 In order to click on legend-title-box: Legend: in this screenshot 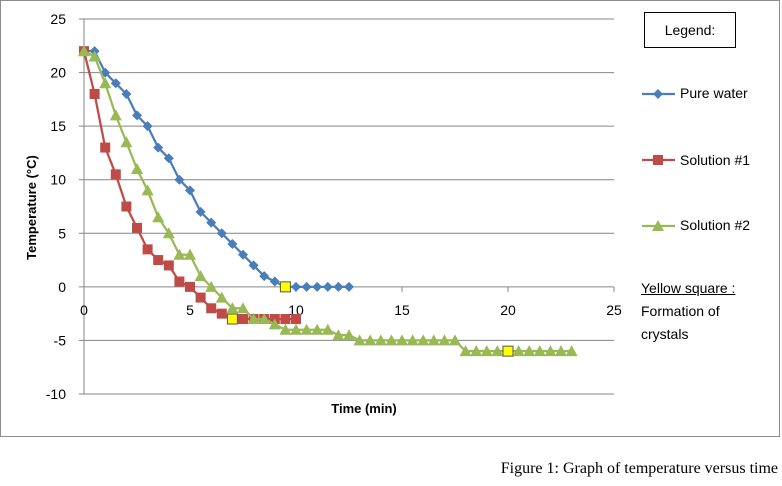, I will do `click(690, 30)`.